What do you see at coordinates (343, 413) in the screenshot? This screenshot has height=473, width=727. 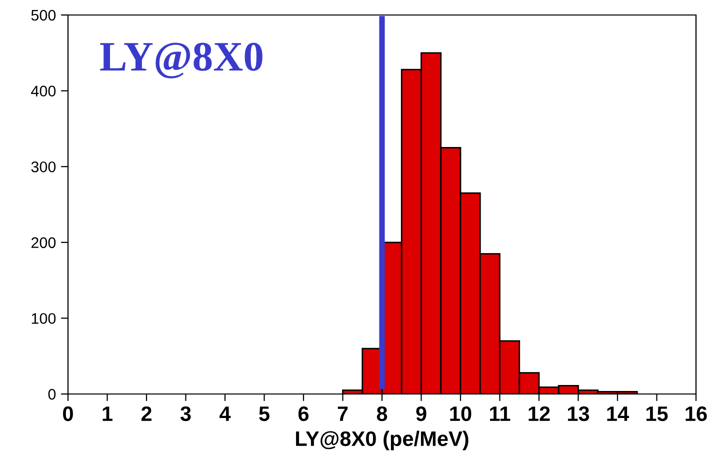 I see `x-tick-label: 7` at bounding box center [343, 413].